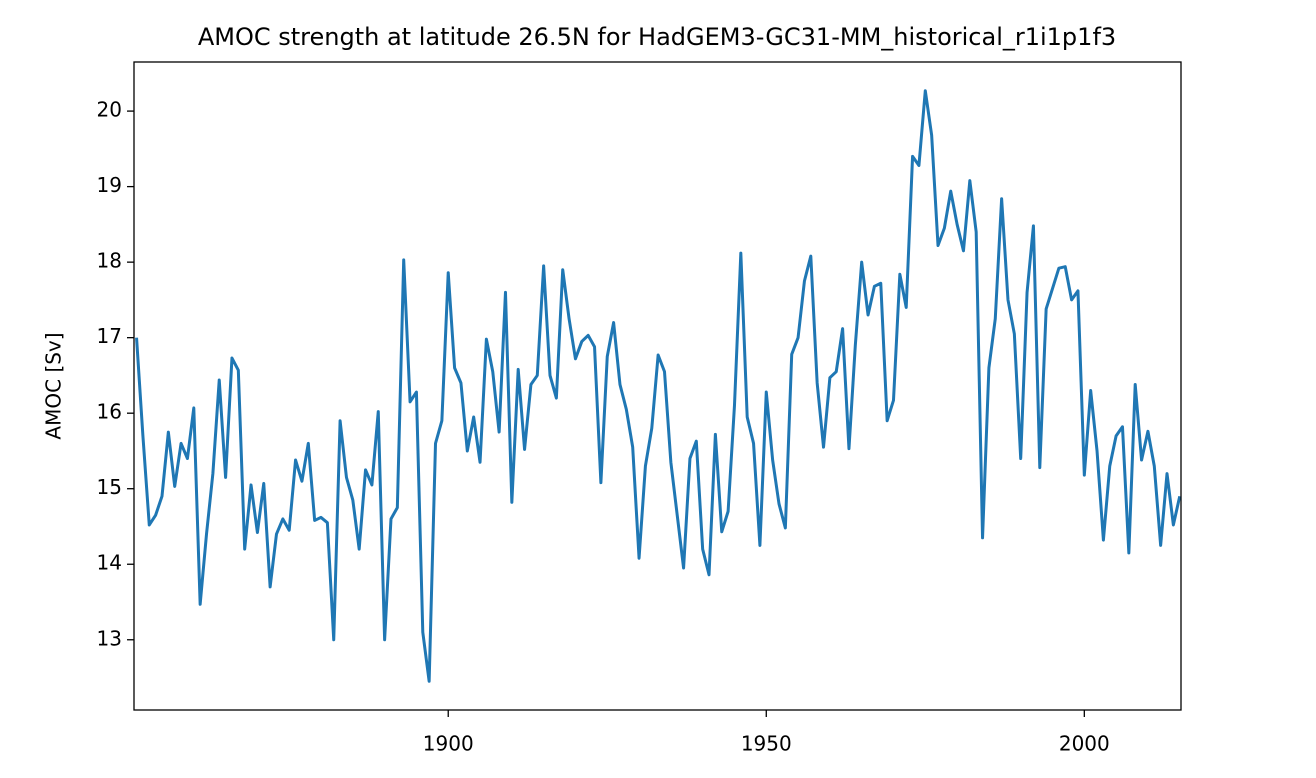 Image resolution: width=1316 pixels, height=778 pixels. Describe the element at coordinates (54, 385) in the screenshot. I see `y-axis-label: AMOC [Sv]` at that location.